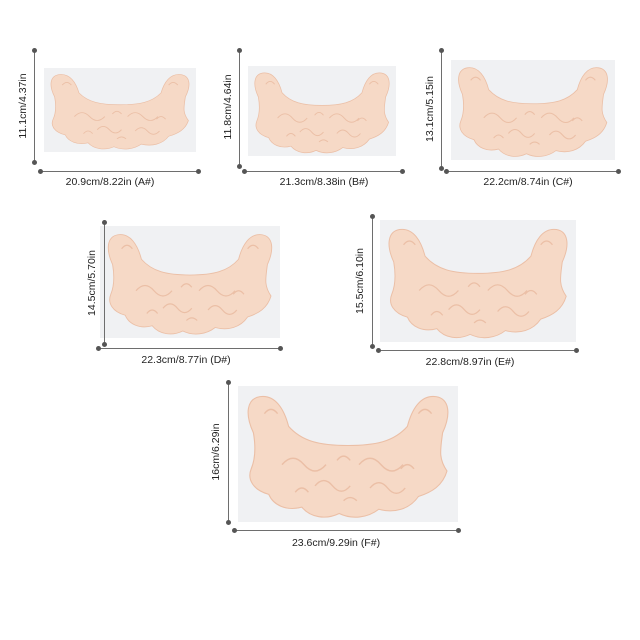 The width and height of the screenshot is (640, 640). I want to click on width-rule-a, so click(119, 171).